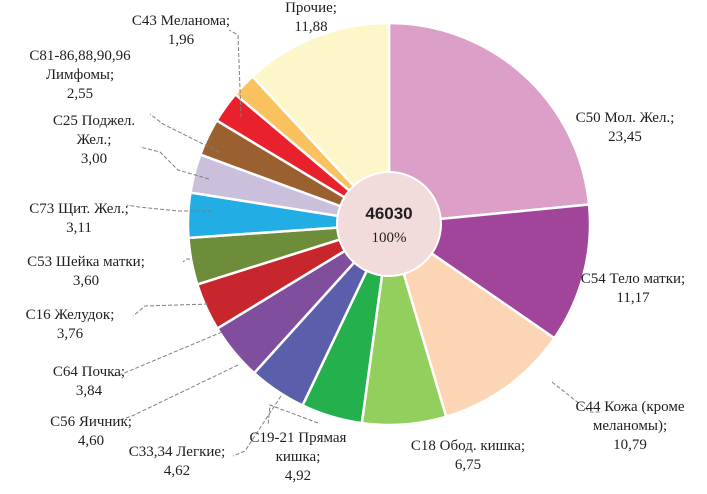 The width and height of the screenshot is (707, 494). What do you see at coordinates (633, 298) in the screenshot?
I see `slice-value: 11,17` at bounding box center [633, 298].